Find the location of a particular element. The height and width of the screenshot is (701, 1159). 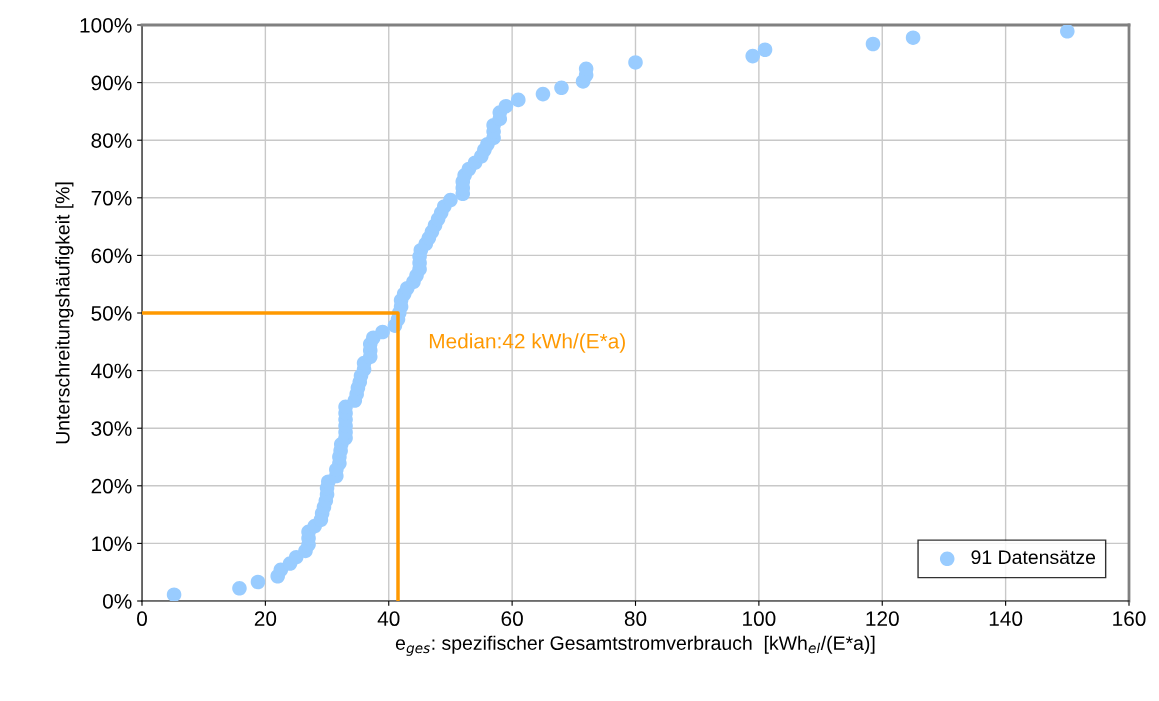

x-tick-label: 160 is located at coordinates (1129, 619).